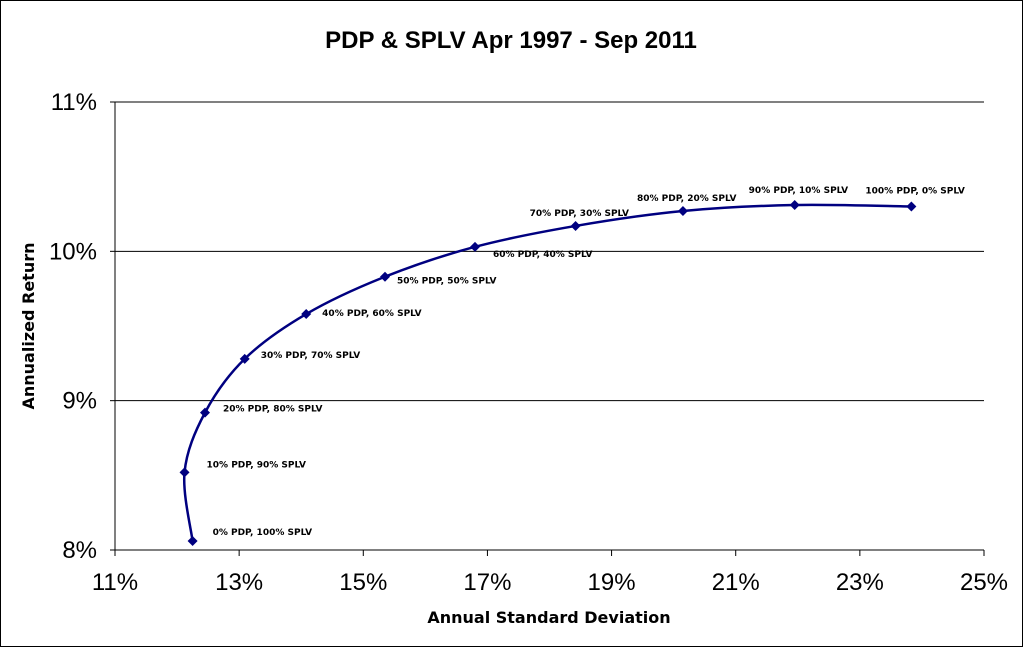 The height and width of the screenshot is (647, 1023). I want to click on x-tick-label: 19%, so click(612, 582).